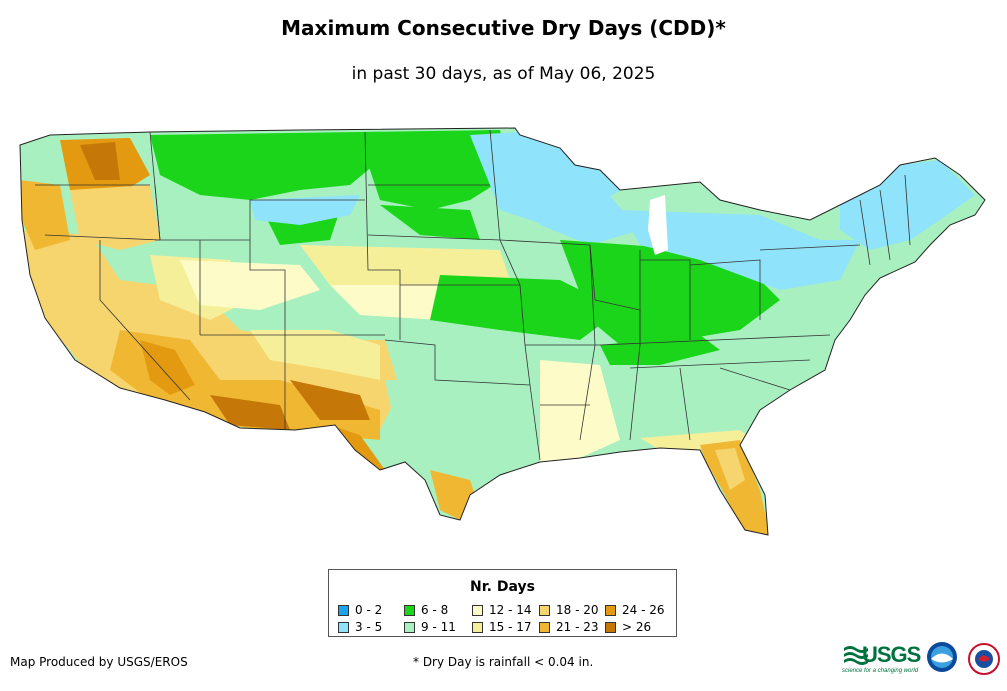  I want to click on legend-label: 15 - 17, so click(510, 627).